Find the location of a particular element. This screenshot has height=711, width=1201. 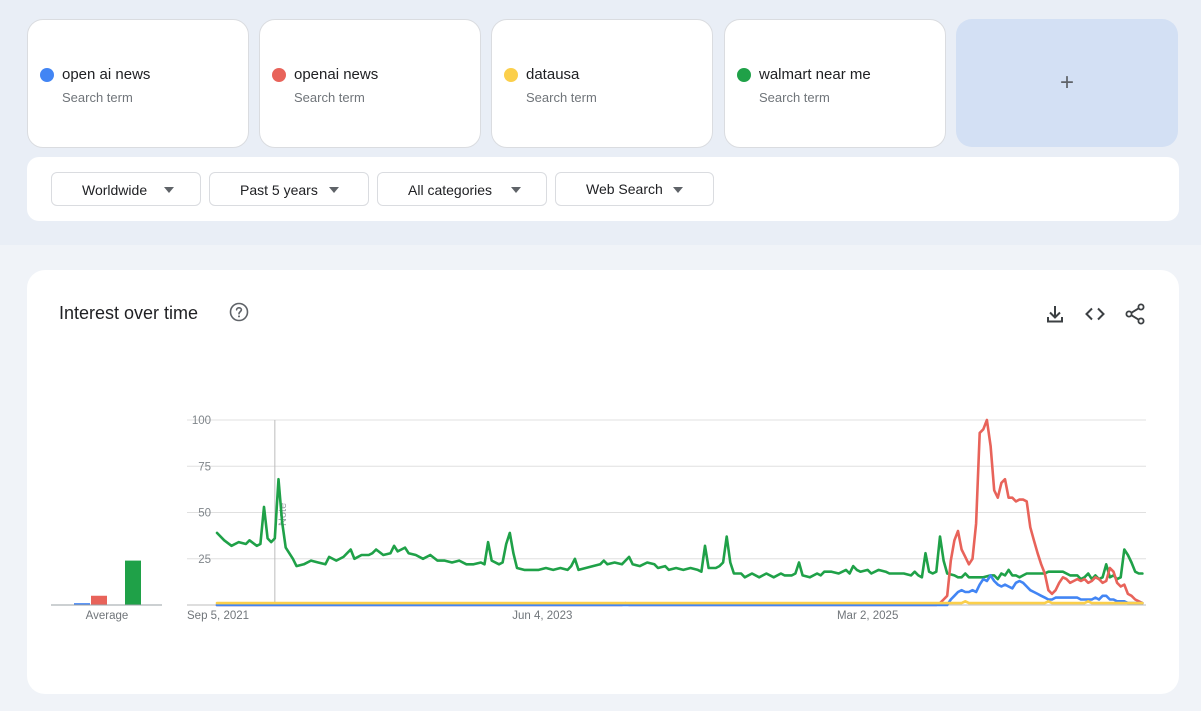

search-type-filter-dropdown: Web Search is located at coordinates (634, 189).